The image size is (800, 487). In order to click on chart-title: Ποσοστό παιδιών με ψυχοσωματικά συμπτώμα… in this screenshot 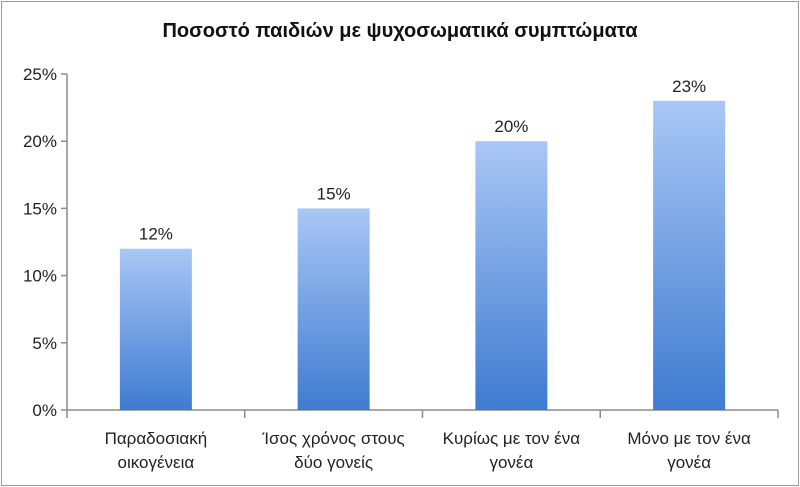, I will do `click(400, 31)`.